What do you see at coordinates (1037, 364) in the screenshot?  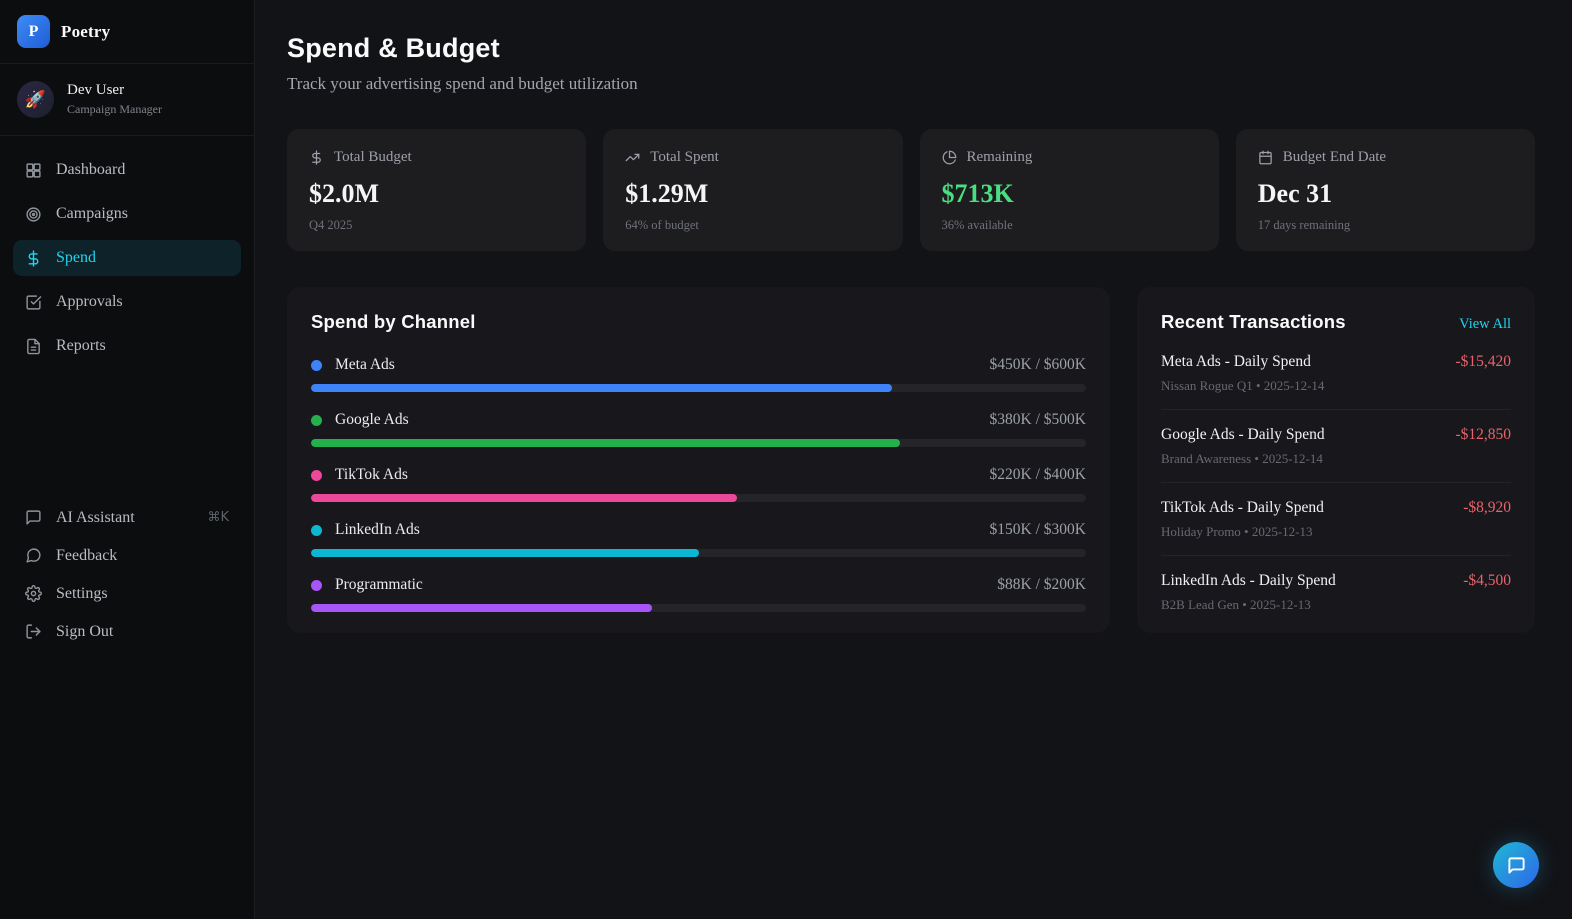 I see `channel-amounts: $450K / $600K` at bounding box center [1037, 364].